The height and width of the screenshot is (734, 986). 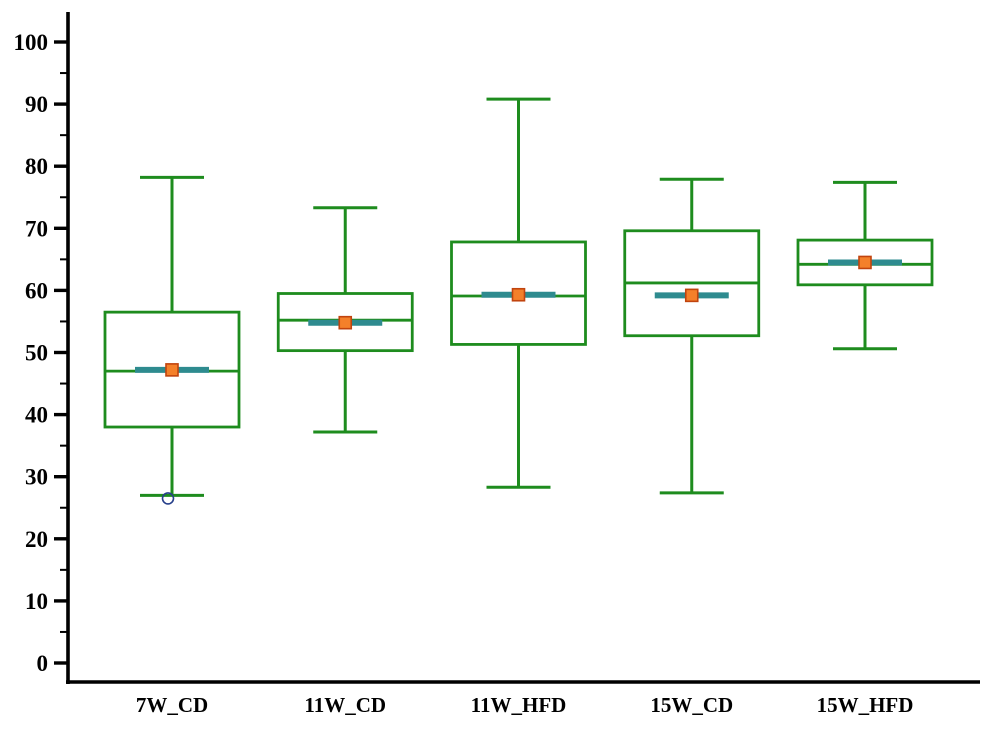 What do you see at coordinates (168, 498) in the screenshot?
I see `outlier-point` at bounding box center [168, 498].